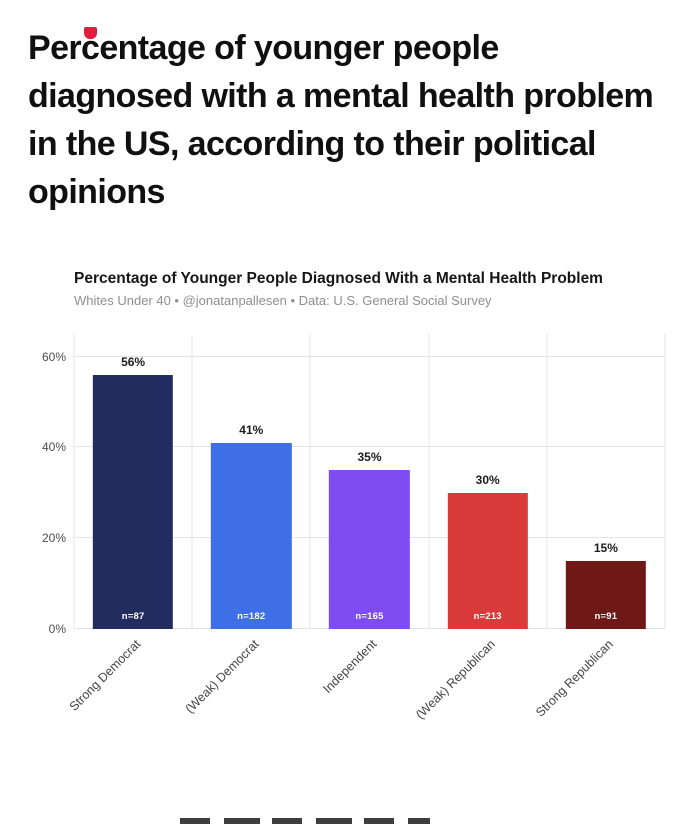 This screenshot has height=824, width=693. Describe the element at coordinates (487, 616) in the screenshot. I see `bar-n-label: n=213` at that location.